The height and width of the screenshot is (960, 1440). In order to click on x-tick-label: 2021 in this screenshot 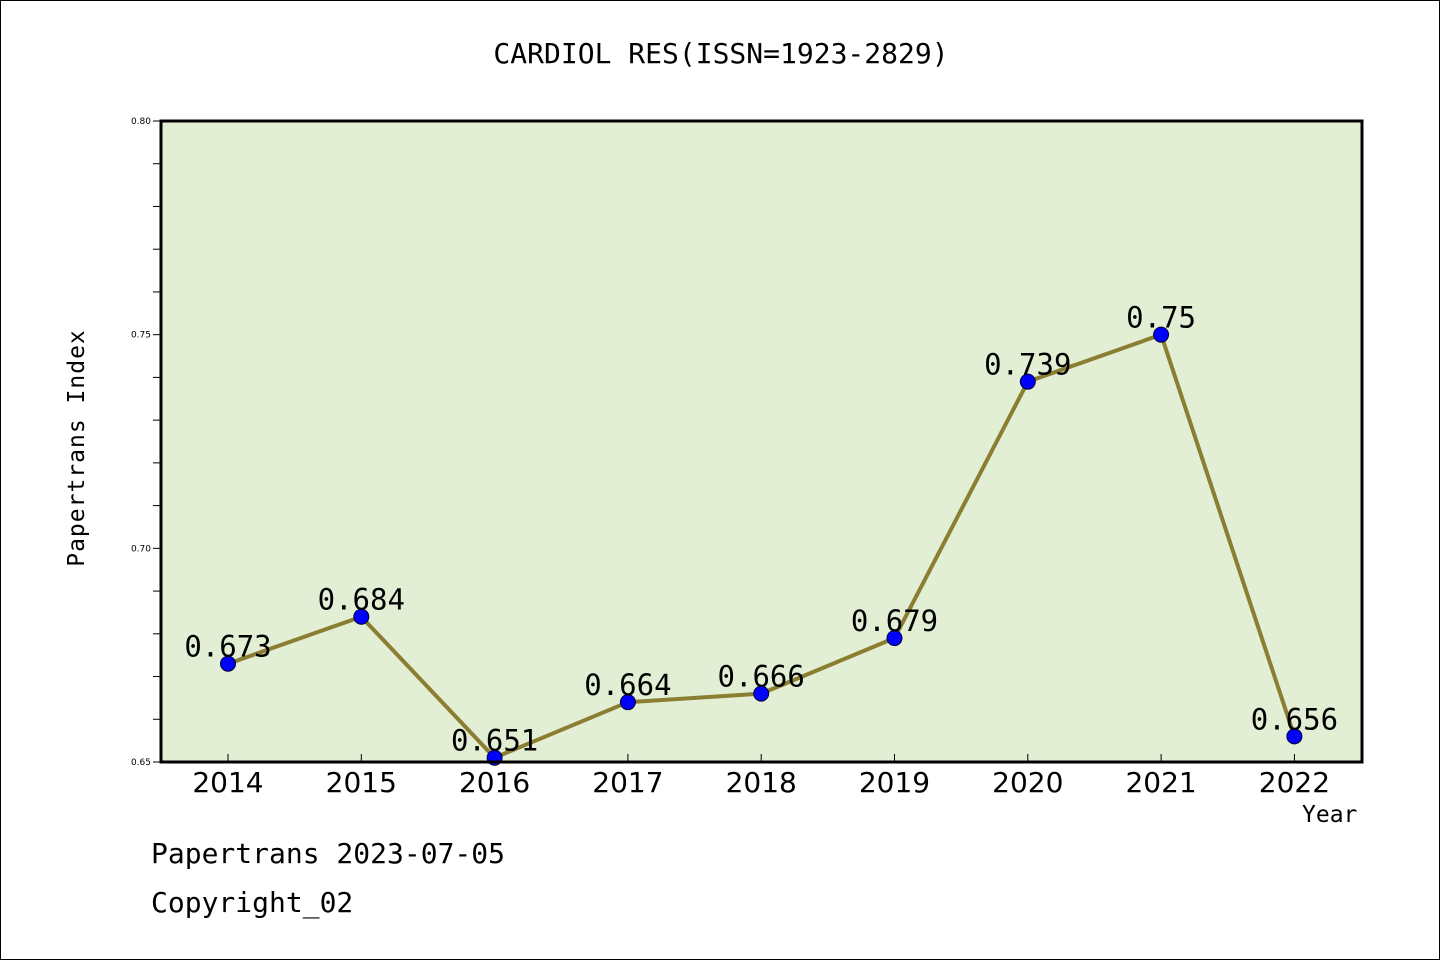, I will do `click(1160, 782)`.